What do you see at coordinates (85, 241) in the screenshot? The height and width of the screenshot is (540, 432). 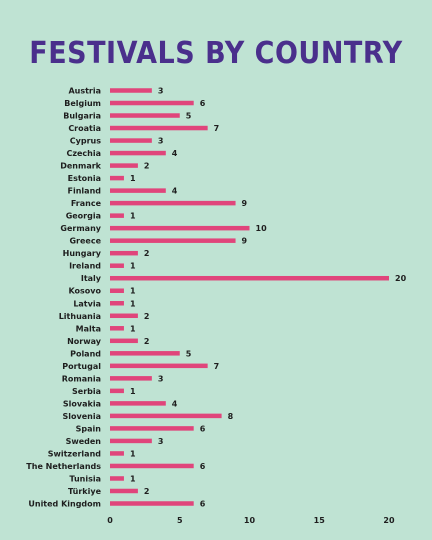 I see `category-label: Greece` at bounding box center [85, 241].